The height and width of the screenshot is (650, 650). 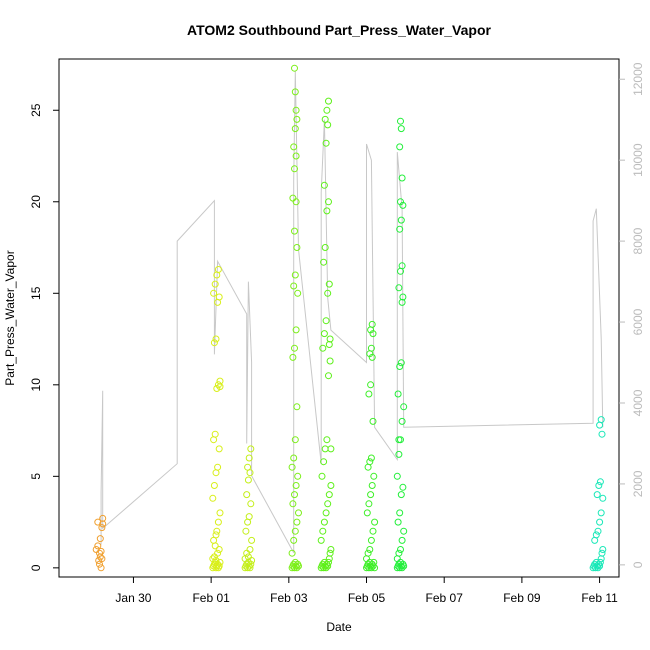 I want to click on y-tick-label: 5, so click(x=36, y=476).